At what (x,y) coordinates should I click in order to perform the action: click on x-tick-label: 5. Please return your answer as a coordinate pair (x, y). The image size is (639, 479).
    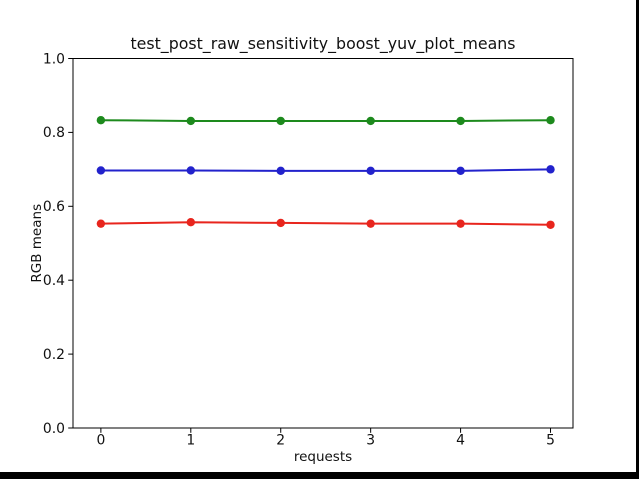
    Looking at the image, I should click on (550, 441).